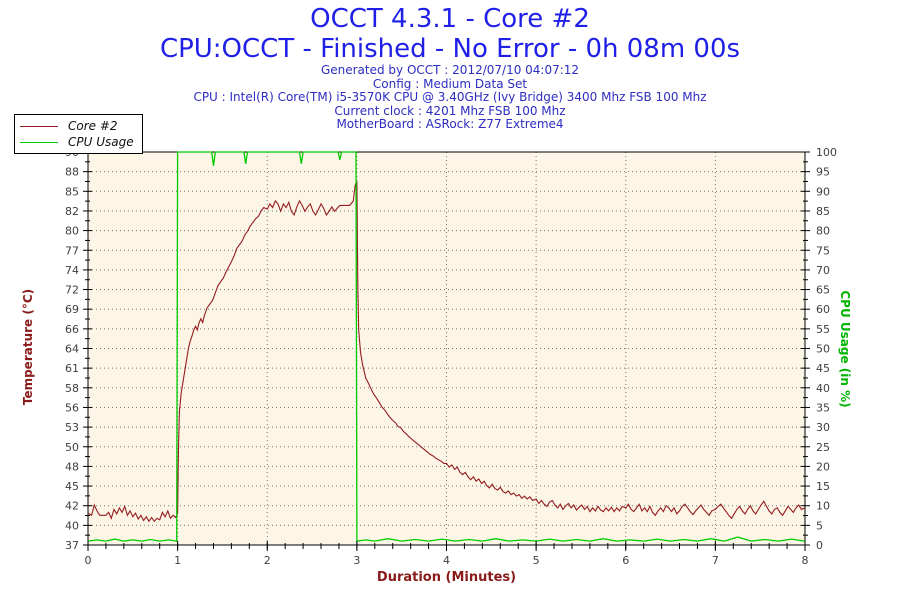  What do you see at coordinates (72, 466) in the screenshot?
I see `y-left-tick-label: 48` at bounding box center [72, 466].